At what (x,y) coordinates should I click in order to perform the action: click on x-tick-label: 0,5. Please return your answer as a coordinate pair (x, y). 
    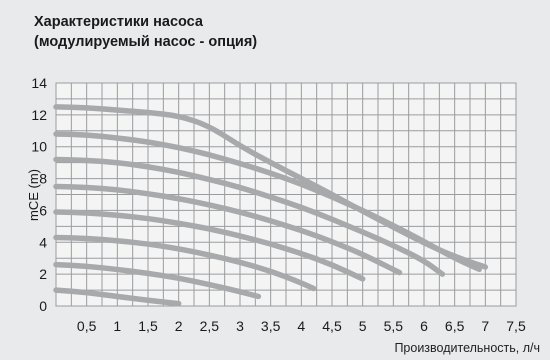
    Looking at the image, I should click on (87, 326).